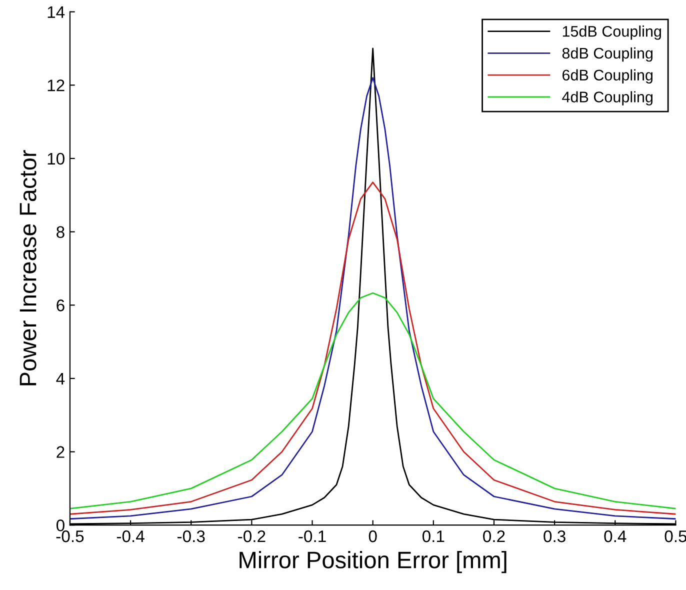 Image resolution: width=686 pixels, height=590 pixels. I want to click on x-tick-label: 0.2, so click(494, 536).